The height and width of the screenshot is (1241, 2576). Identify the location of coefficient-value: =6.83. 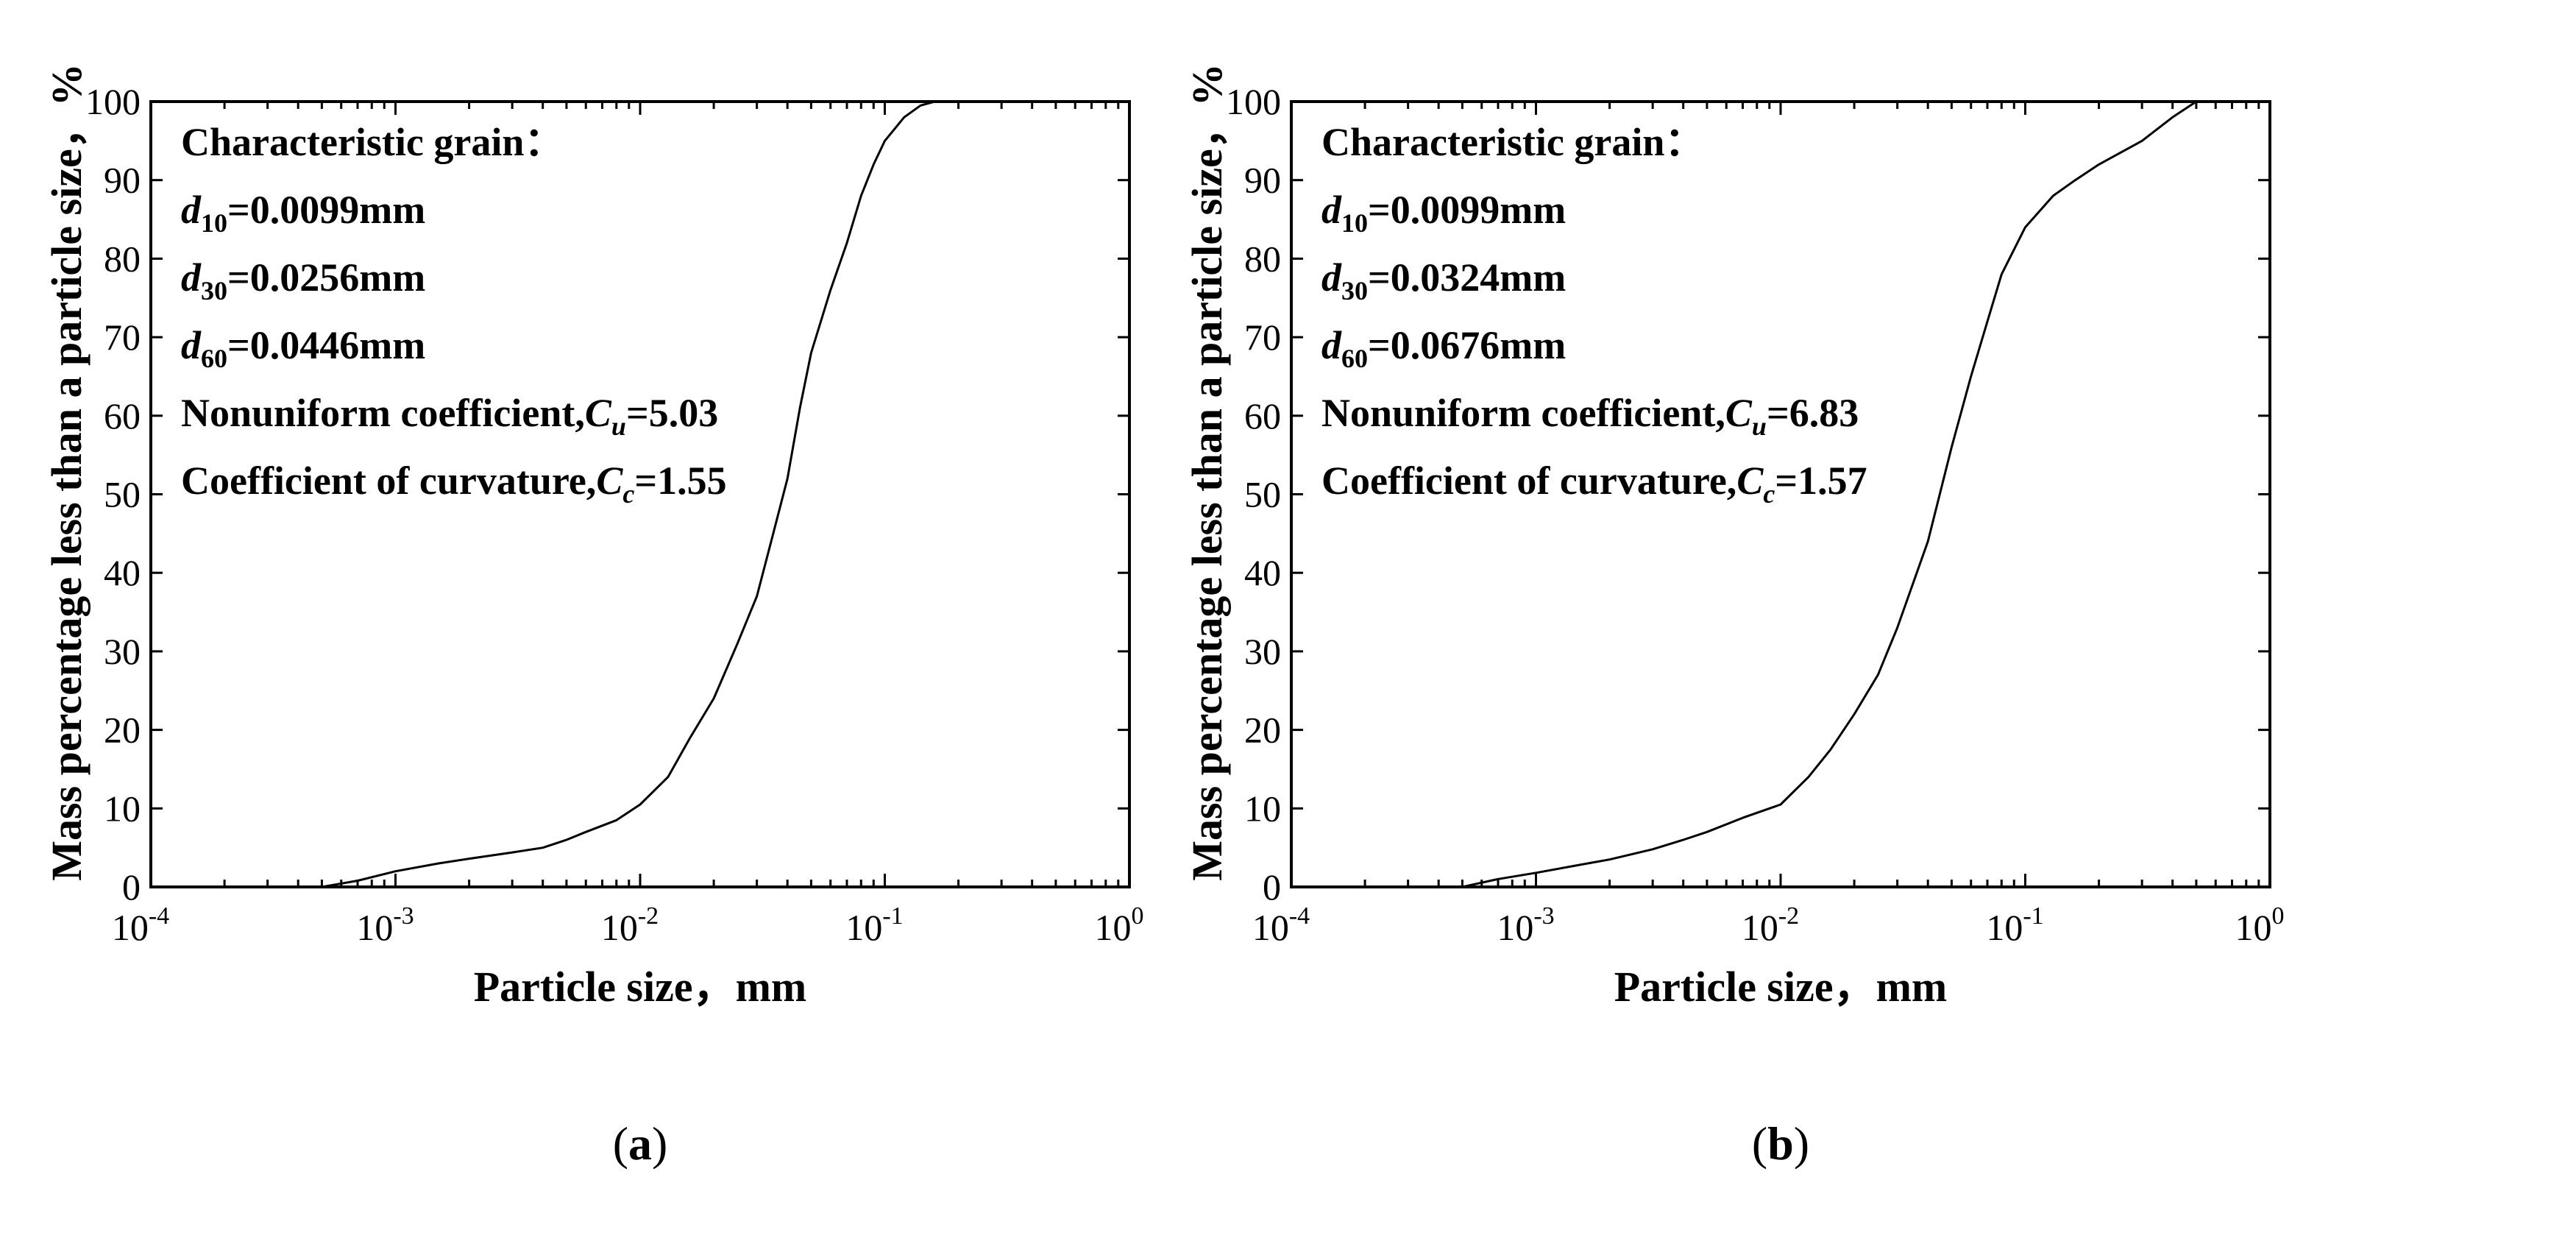
(1813, 413).